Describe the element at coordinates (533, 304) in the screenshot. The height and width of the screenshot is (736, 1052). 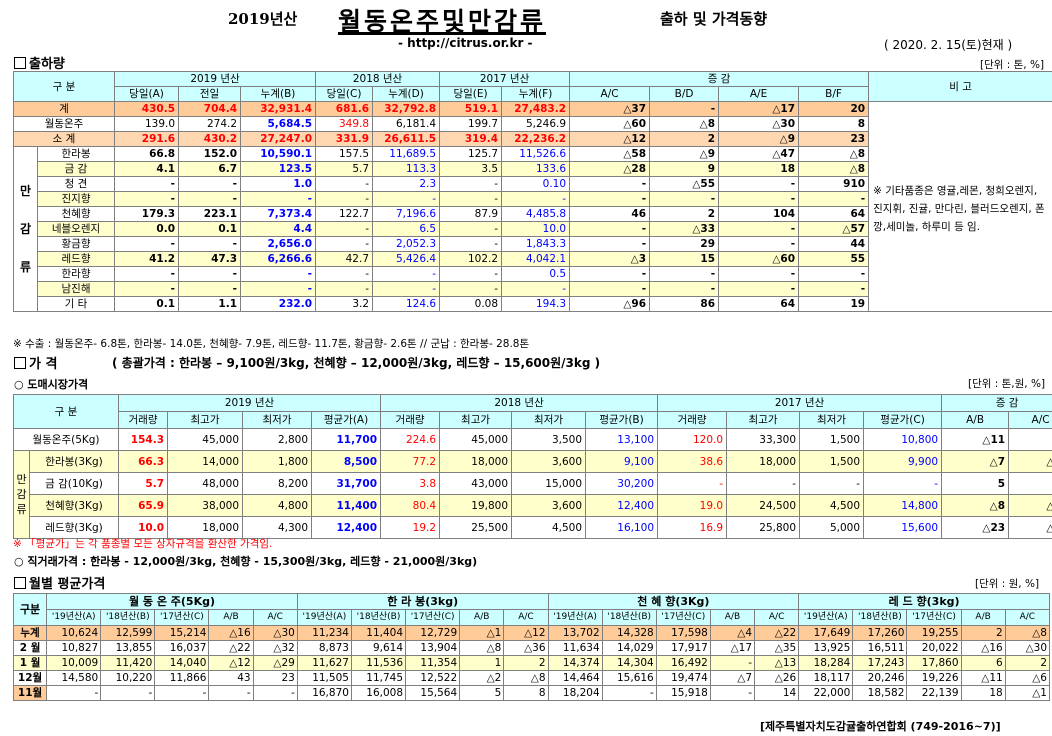
I see `table-row: 기 타 0.1 1.1 232.0 3.2 124.6 0.08 194.3 △96 86 64 19` at that location.